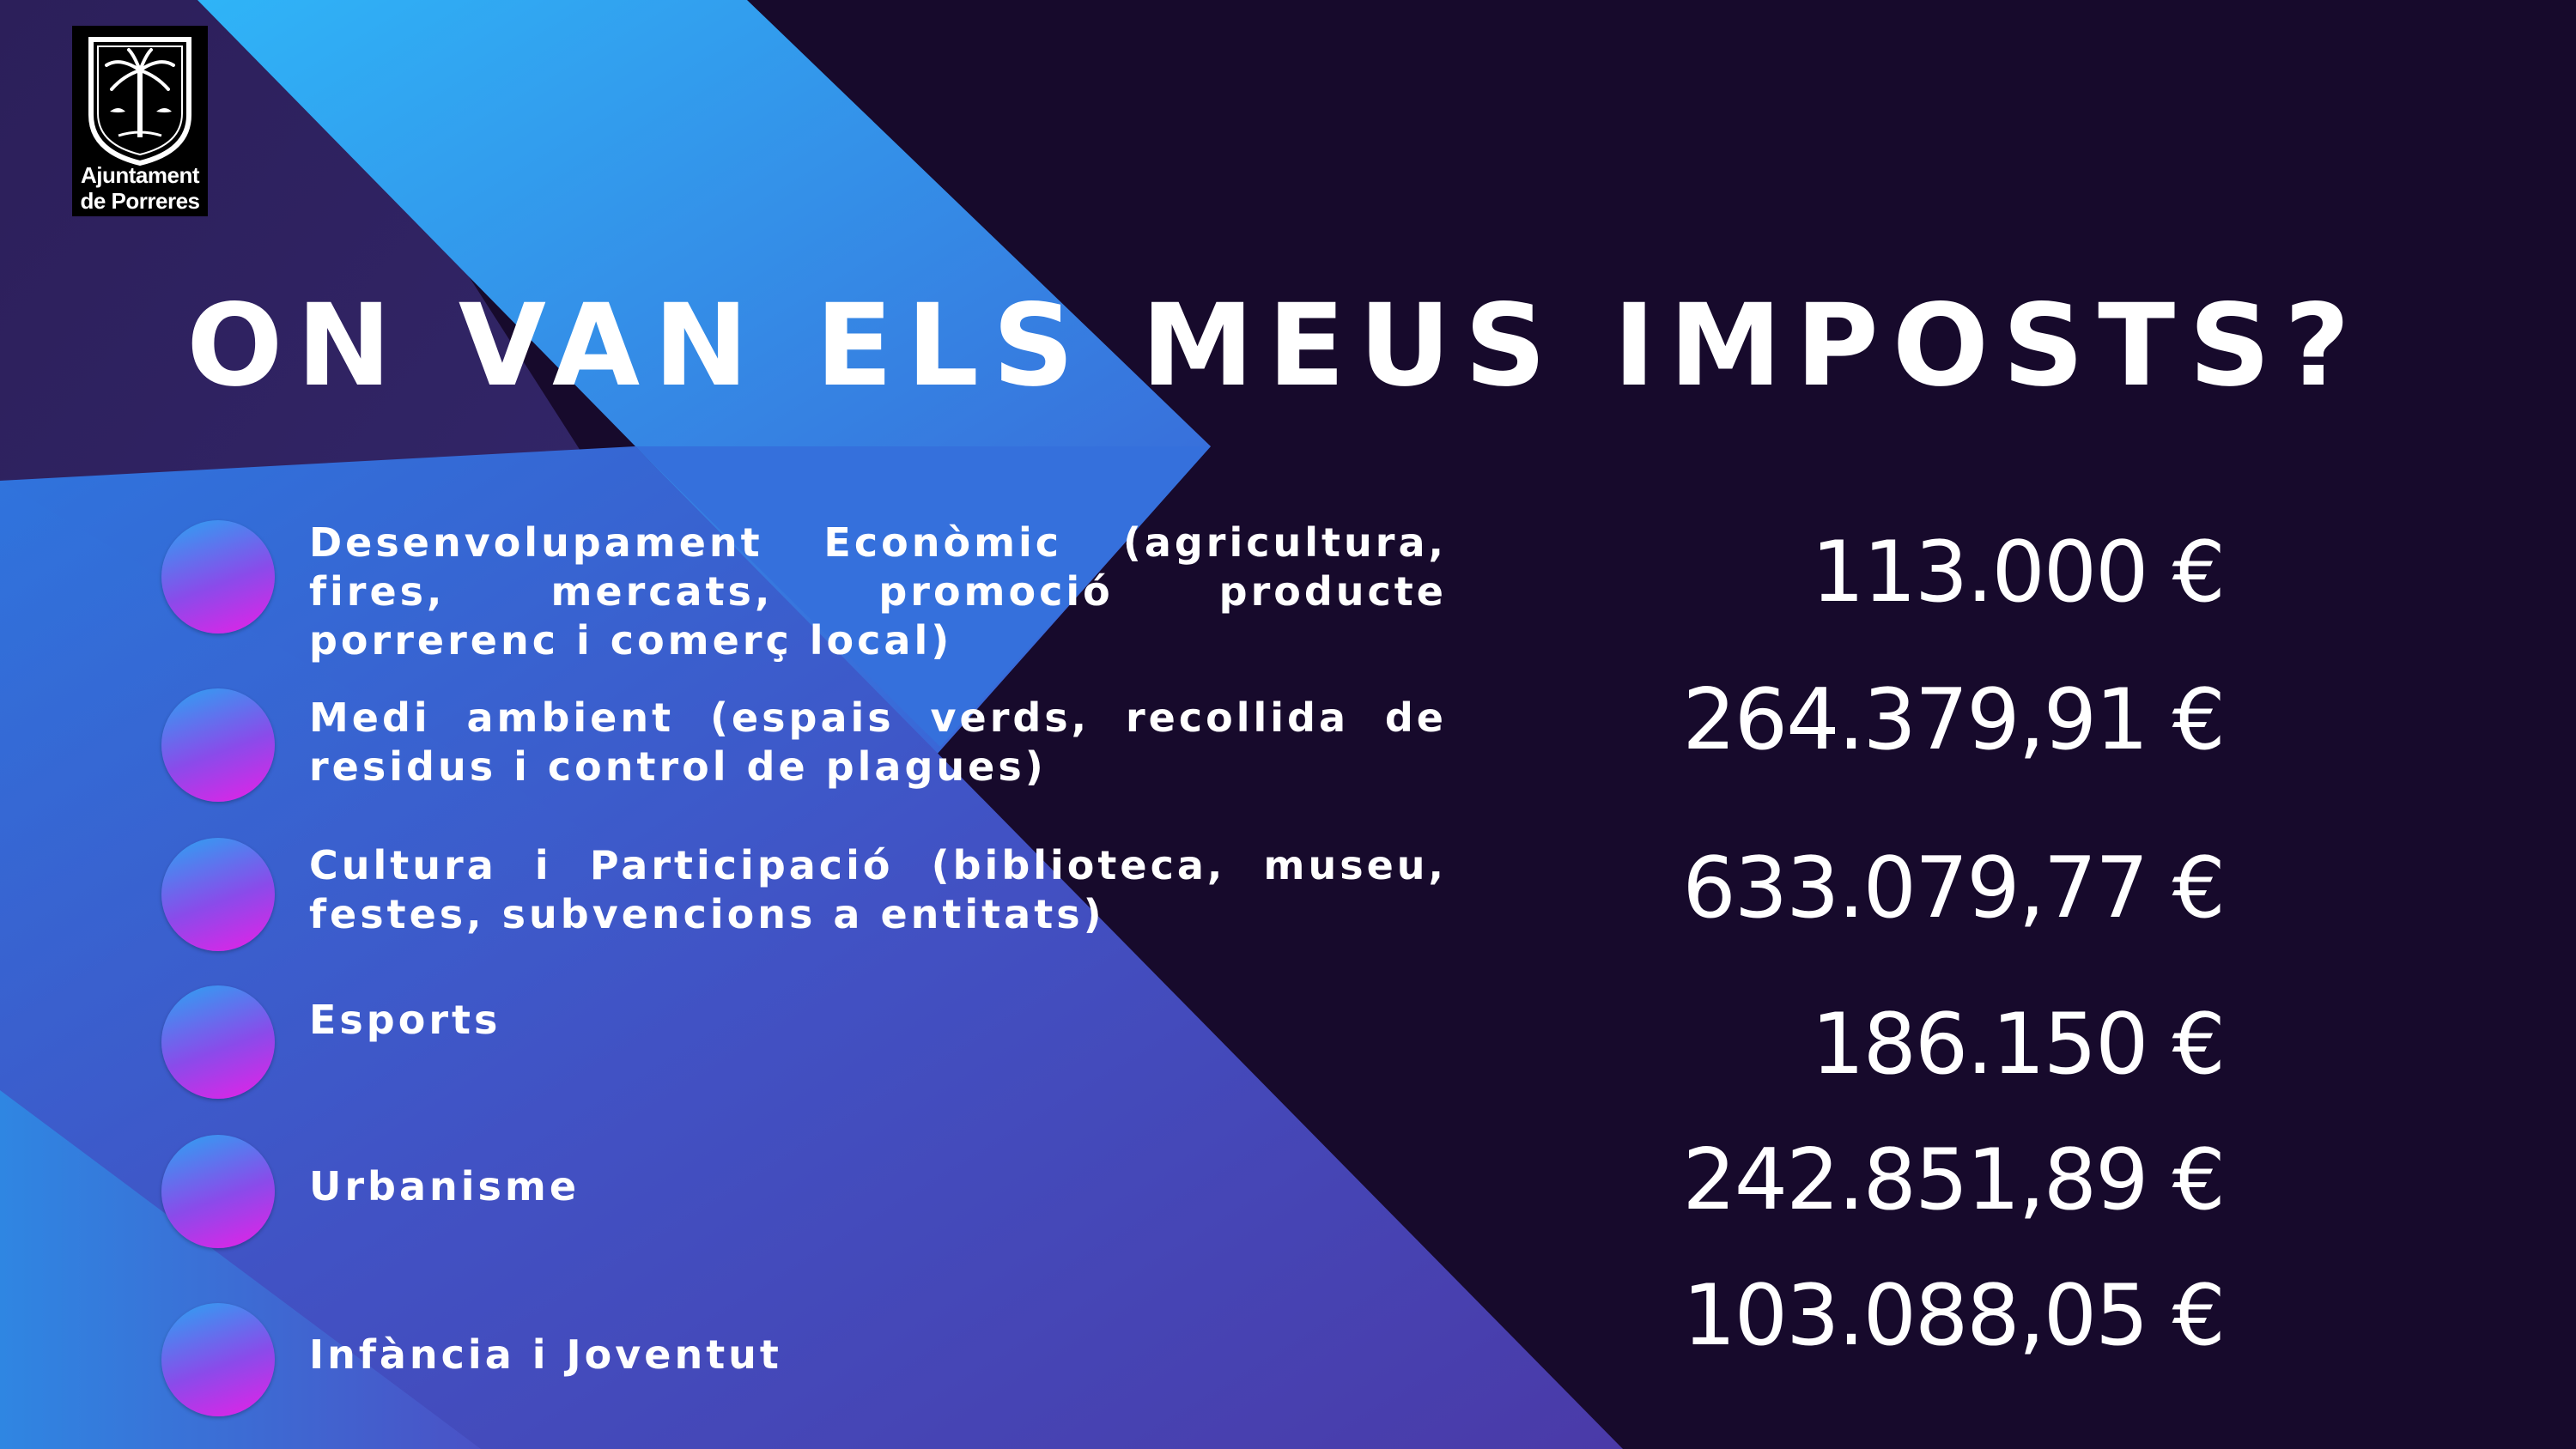 This screenshot has height=1449, width=2576. I want to click on item-amount: 633.079,77 €, so click(1954, 889).